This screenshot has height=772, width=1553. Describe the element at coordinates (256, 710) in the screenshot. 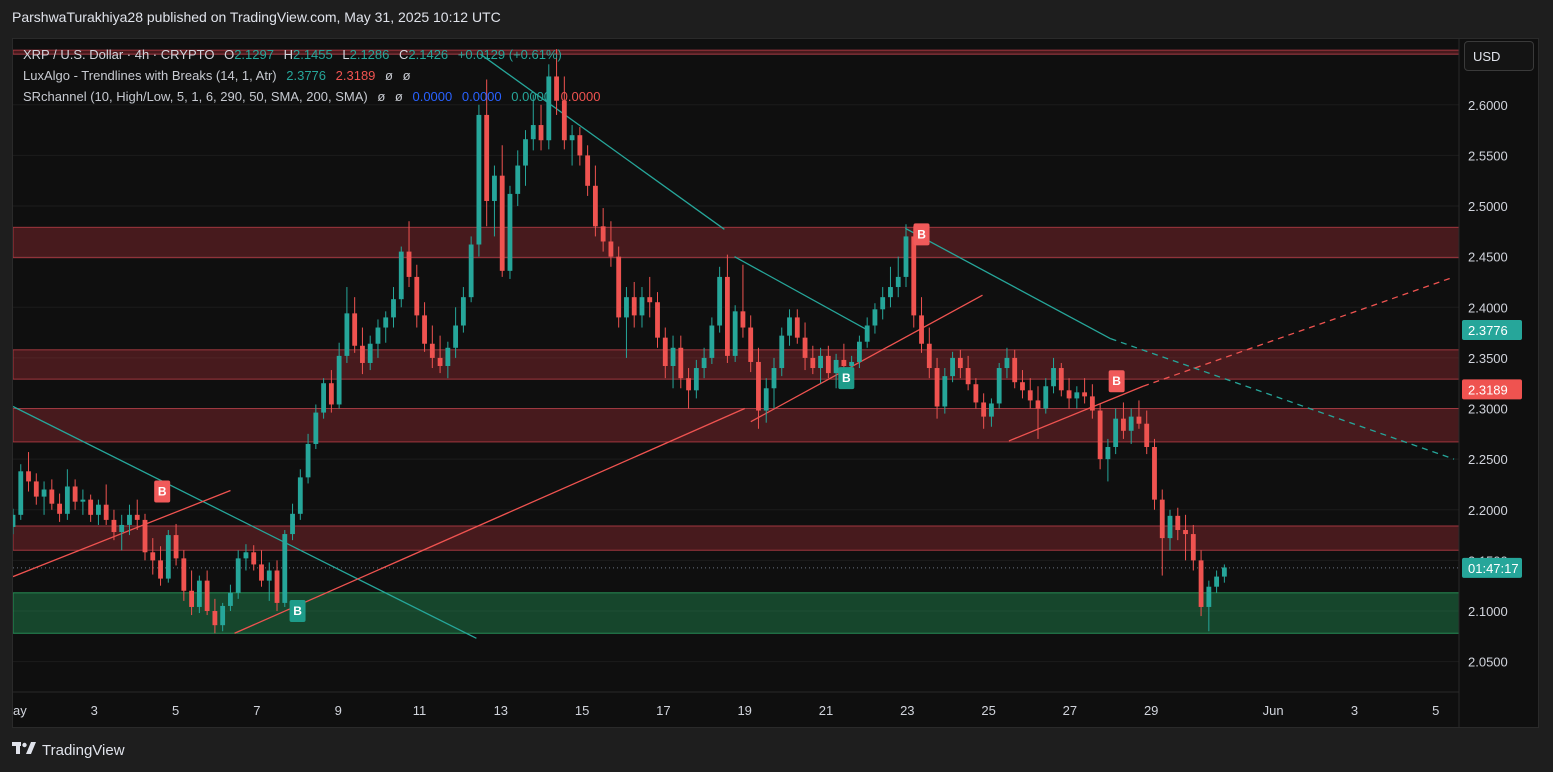

I see `x-tick-label: 7` at that location.